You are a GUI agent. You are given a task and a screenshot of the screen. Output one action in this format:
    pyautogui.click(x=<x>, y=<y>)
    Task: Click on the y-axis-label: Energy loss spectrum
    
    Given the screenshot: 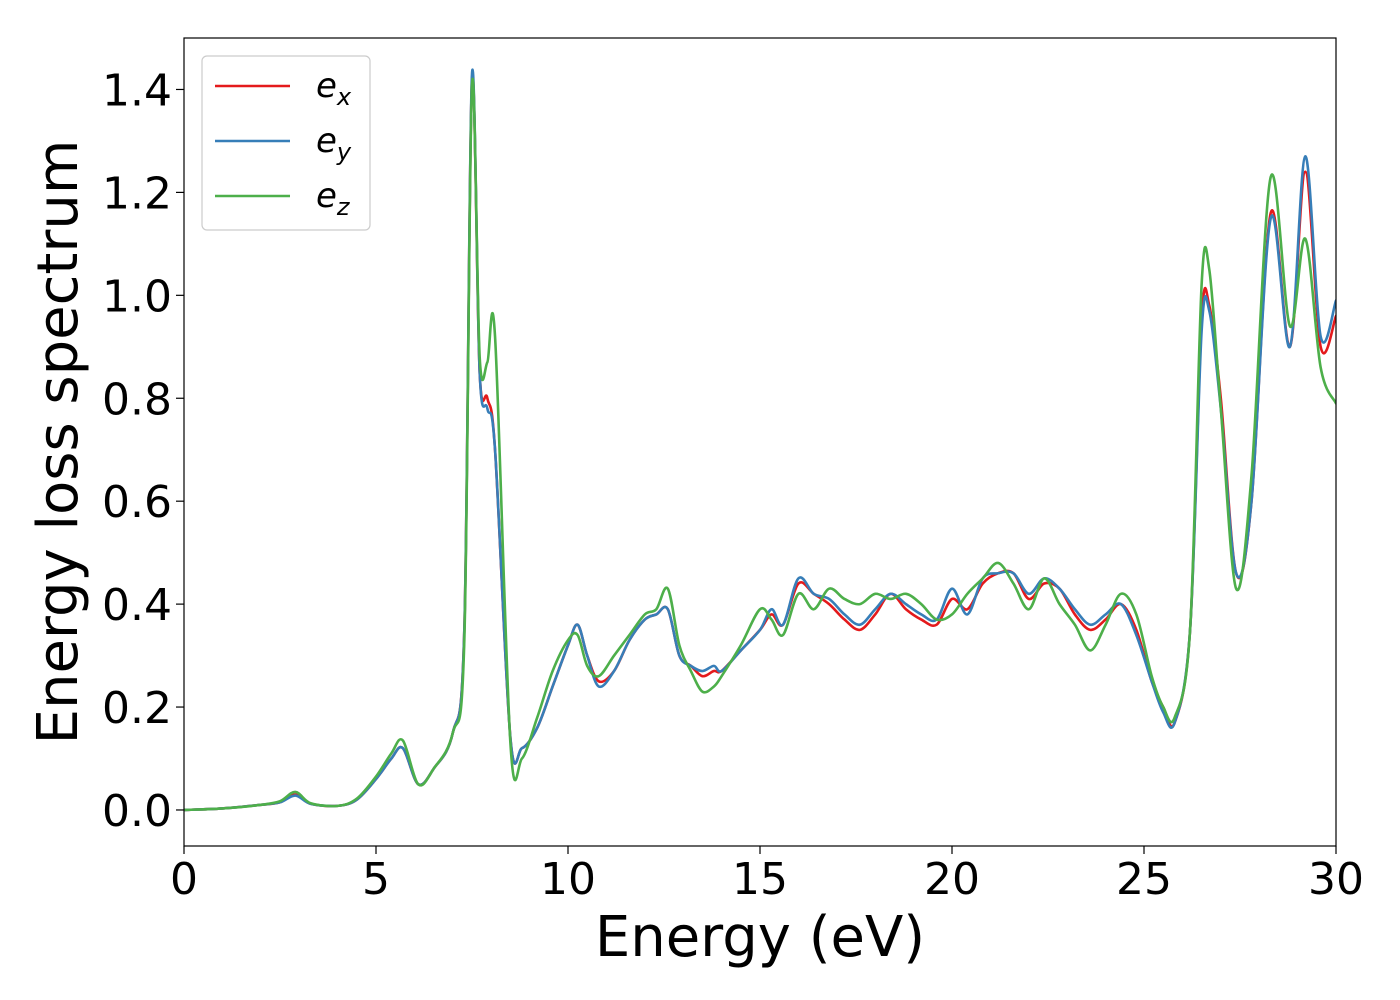 What is the action you would take?
    pyautogui.click(x=58, y=442)
    